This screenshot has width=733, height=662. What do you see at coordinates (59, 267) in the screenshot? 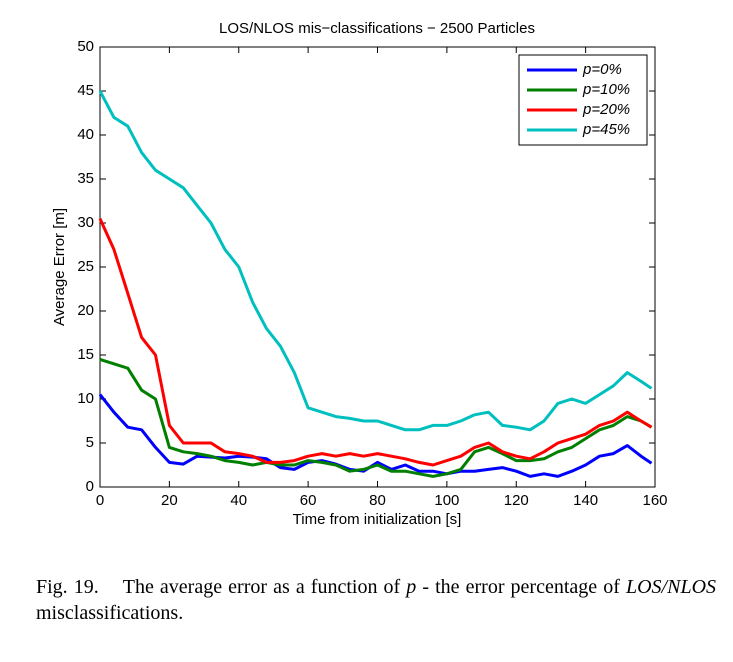
I see `y-axis-label: Average Error [m]` at bounding box center [59, 267].